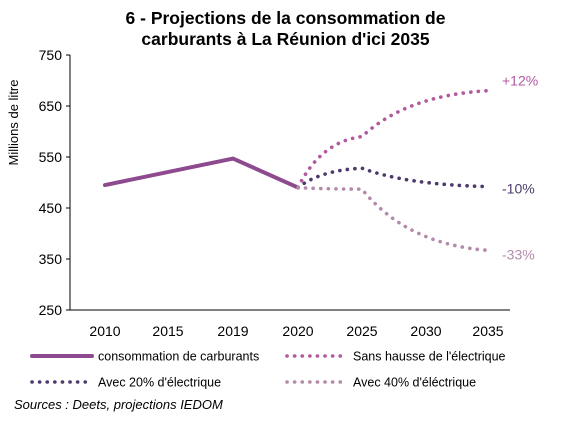  Describe the element at coordinates (51, 310) in the screenshot. I see `y-tick-label: 250` at that location.